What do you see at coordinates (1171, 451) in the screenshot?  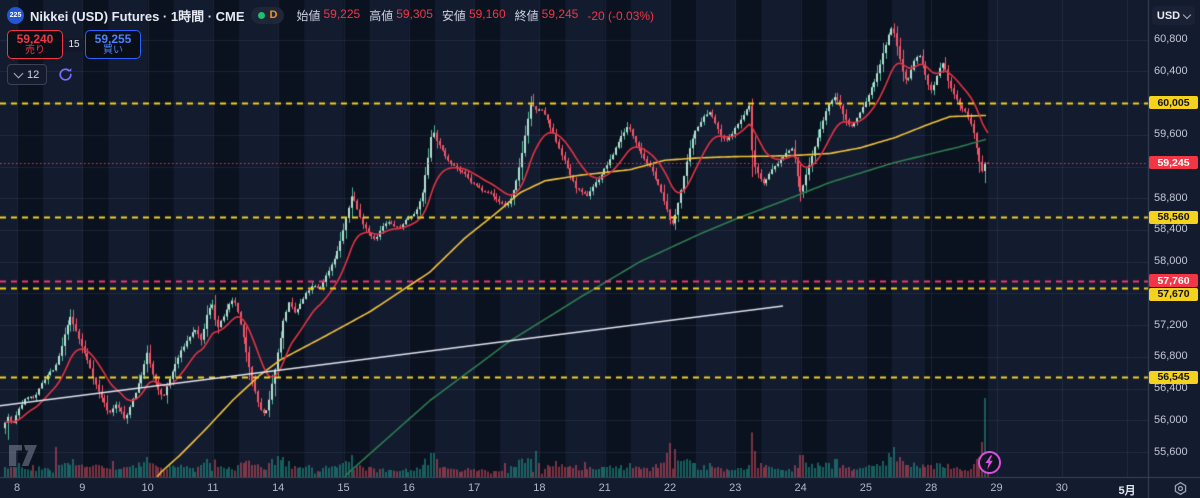 I see `price-tick-label: 55,600` at bounding box center [1171, 451].